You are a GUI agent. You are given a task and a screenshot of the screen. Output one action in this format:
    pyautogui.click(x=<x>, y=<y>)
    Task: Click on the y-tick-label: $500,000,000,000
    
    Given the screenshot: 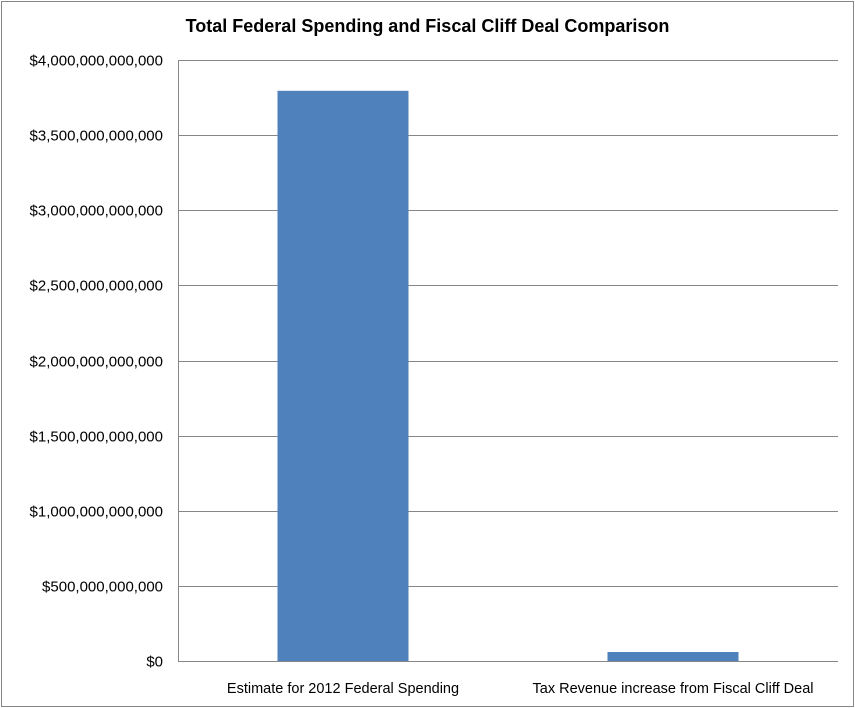 What is the action you would take?
    pyautogui.click(x=102, y=587)
    